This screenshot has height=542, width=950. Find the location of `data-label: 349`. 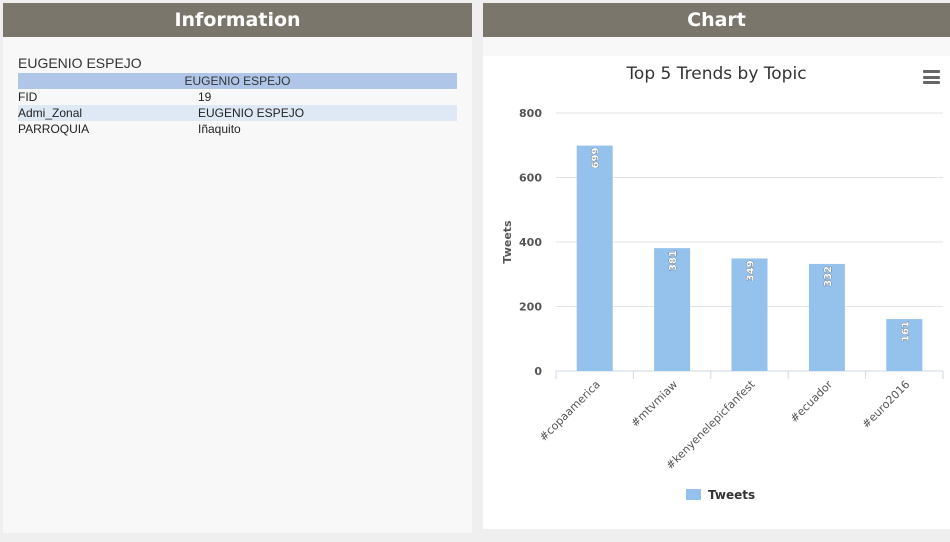

data-label: 349 is located at coordinates (751, 270).